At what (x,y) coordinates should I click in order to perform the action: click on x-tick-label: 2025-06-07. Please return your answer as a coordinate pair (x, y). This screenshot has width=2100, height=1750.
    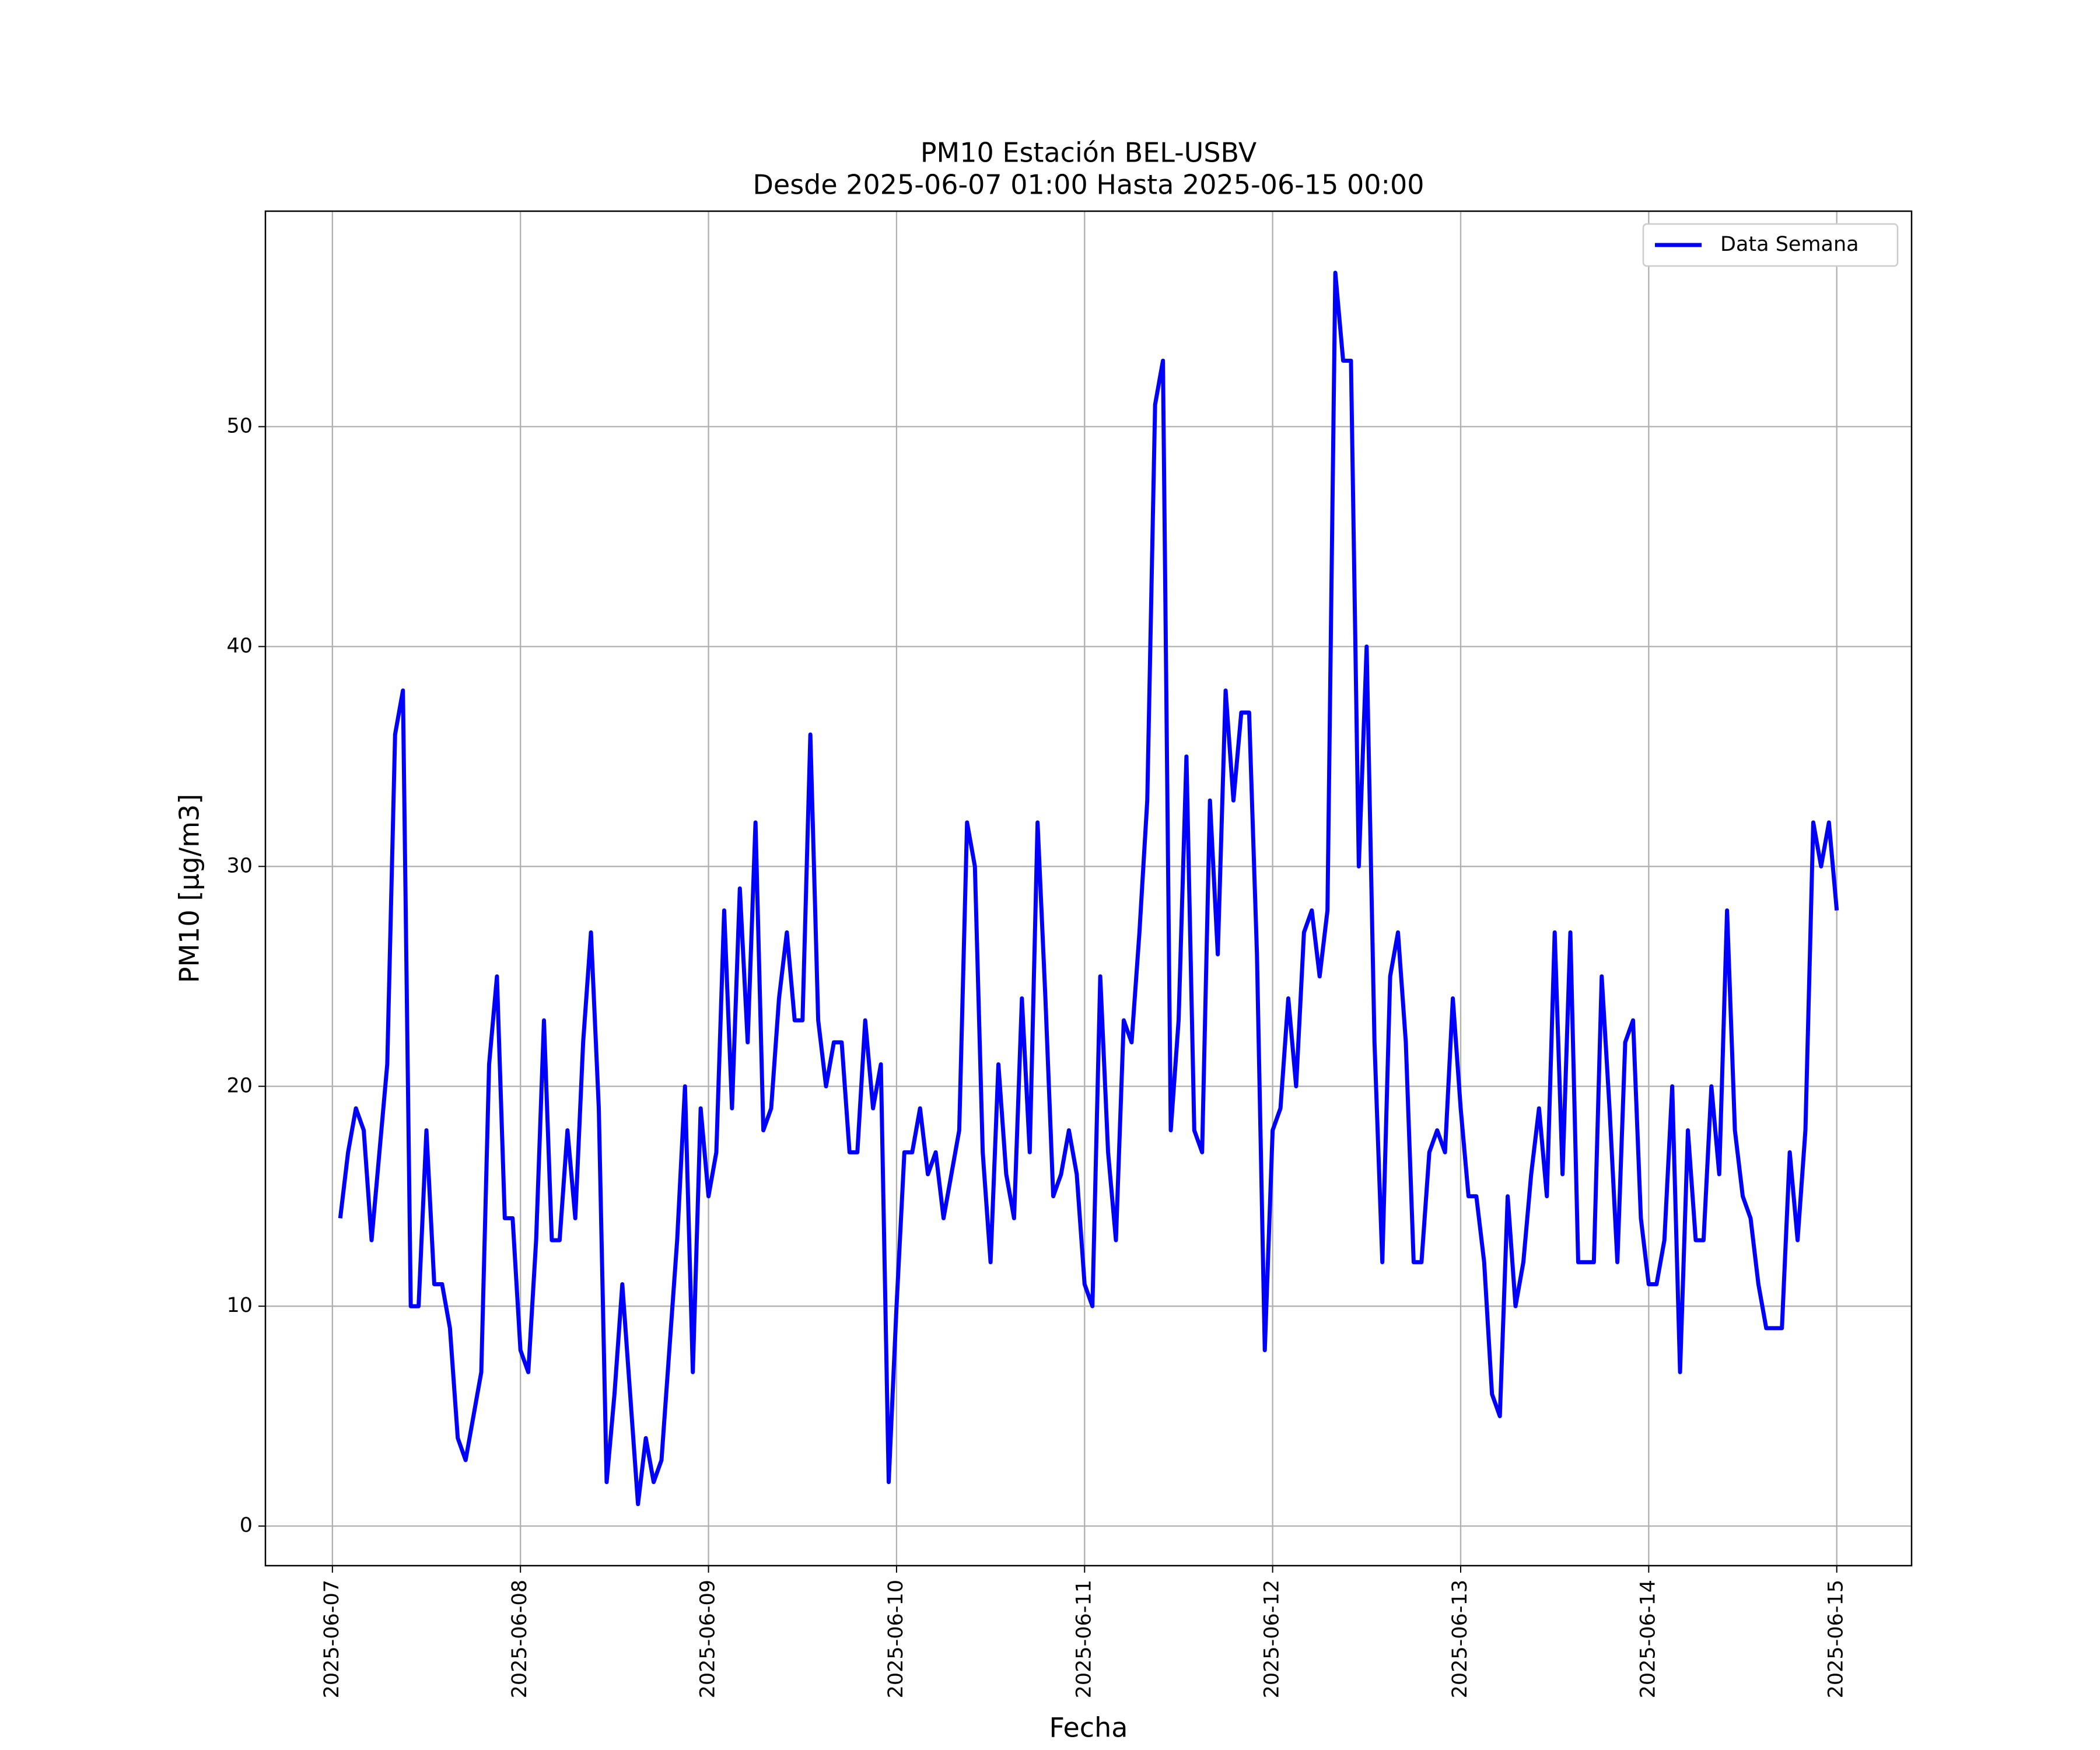
    Looking at the image, I should click on (332, 1639).